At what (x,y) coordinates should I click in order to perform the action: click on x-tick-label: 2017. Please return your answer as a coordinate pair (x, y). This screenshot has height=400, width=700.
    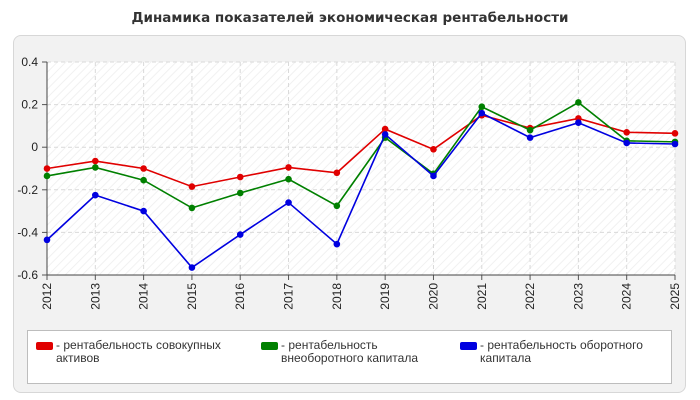
    Looking at the image, I should click on (289, 296).